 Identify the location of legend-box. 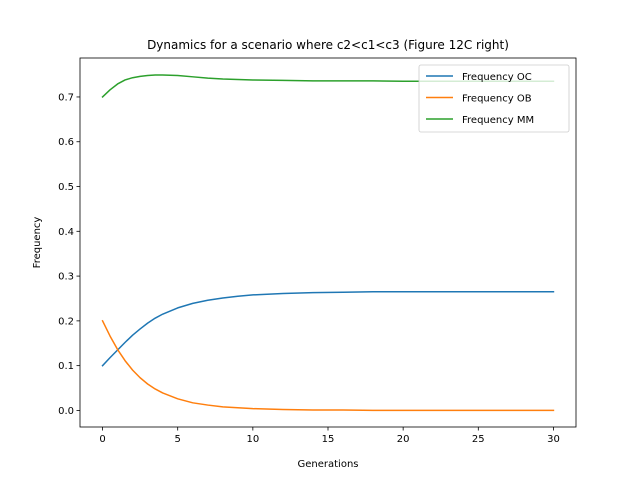
(494, 98).